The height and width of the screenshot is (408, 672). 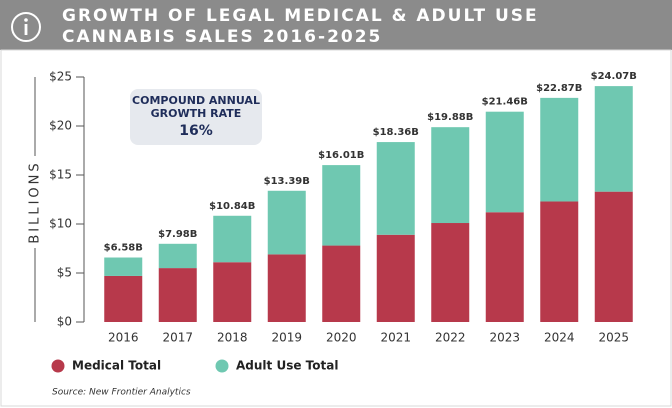 I want to click on total-label: $10.84B, so click(x=232, y=206).